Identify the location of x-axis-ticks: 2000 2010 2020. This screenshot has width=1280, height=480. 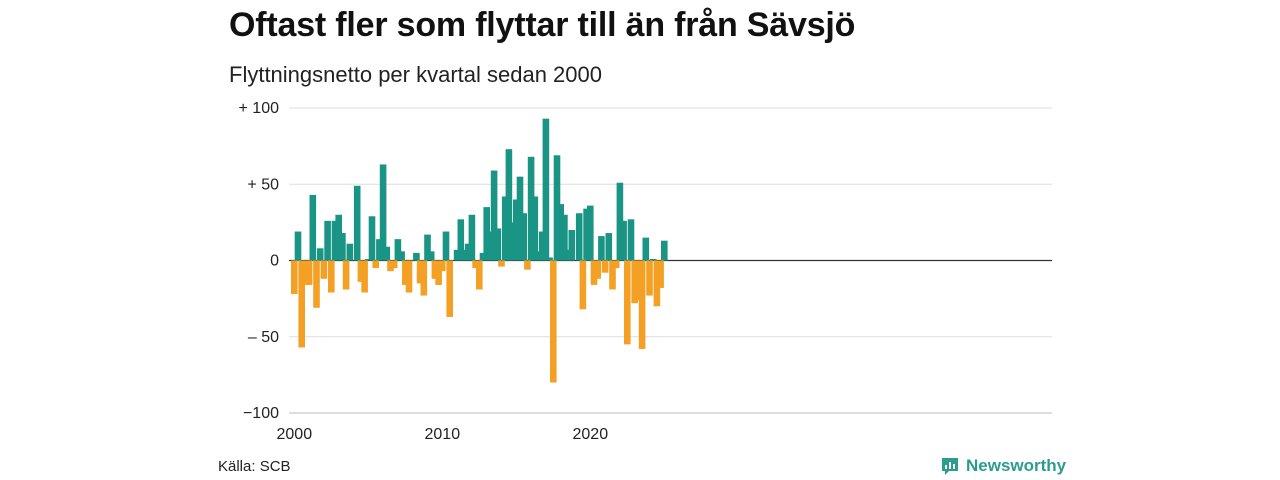
(443, 434).